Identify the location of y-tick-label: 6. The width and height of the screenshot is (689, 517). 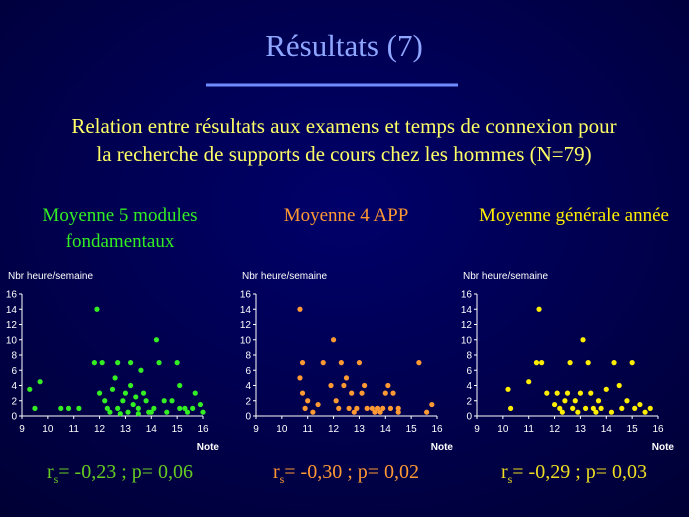
(248, 371).